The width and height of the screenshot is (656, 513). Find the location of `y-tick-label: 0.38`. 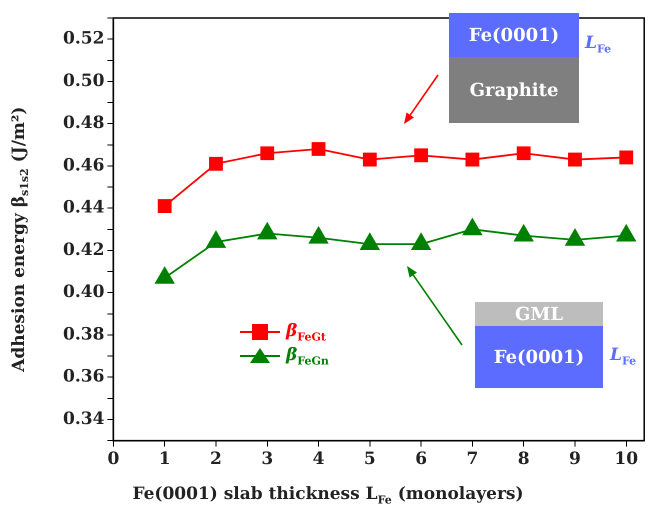

y-tick-label: 0.38 is located at coordinates (83, 334).